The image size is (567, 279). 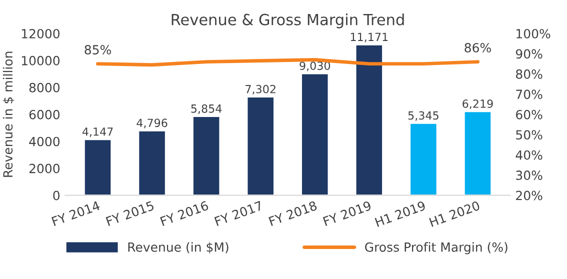 I want to click on y2-tick-label: 90%, so click(x=529, y=54).